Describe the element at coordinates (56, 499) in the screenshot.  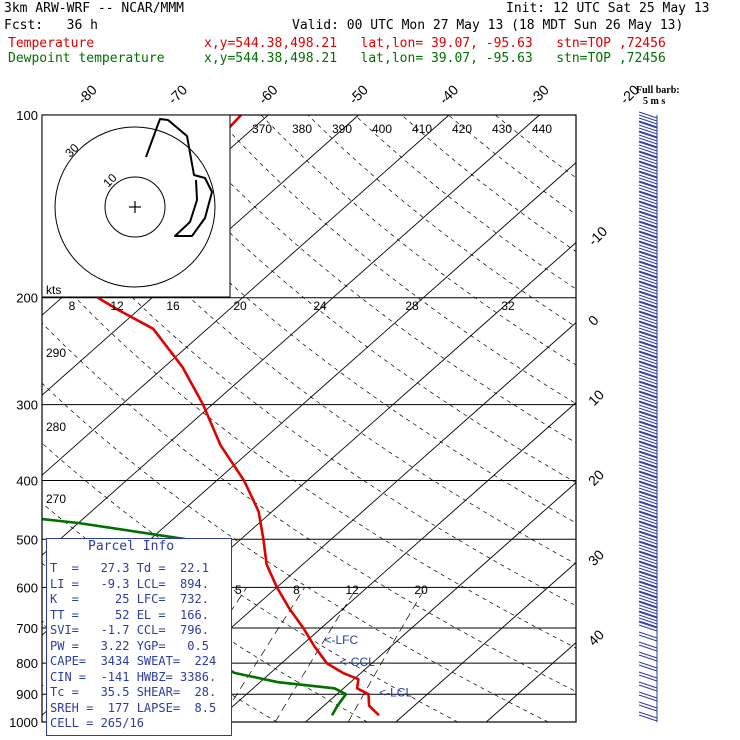
I see `theta-label: 270` at that location.